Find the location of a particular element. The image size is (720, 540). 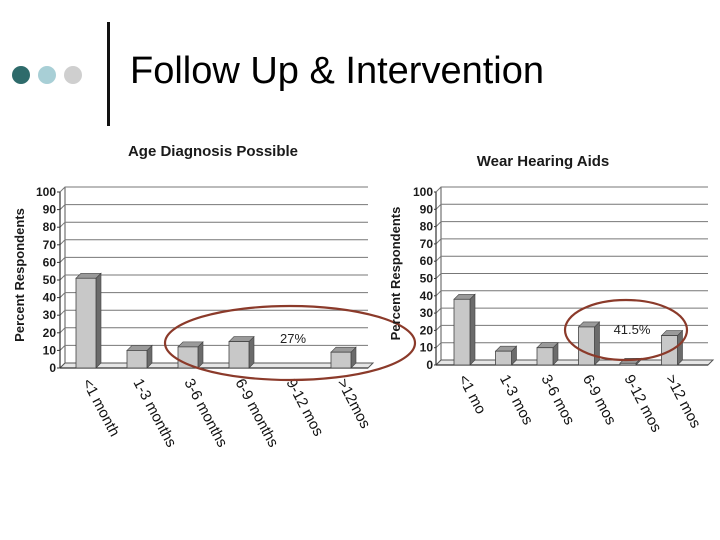

chart2-ytick-label: 90 is located at coordinates (427, 209).